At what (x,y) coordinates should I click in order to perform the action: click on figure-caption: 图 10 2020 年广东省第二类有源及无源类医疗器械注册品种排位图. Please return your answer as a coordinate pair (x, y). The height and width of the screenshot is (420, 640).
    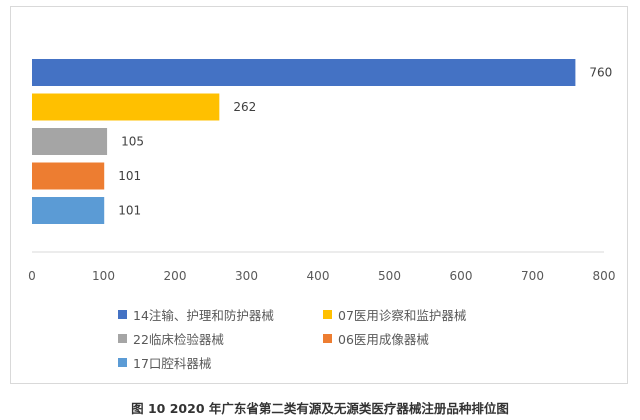
    Looking at the image, I should click on (320, 408).